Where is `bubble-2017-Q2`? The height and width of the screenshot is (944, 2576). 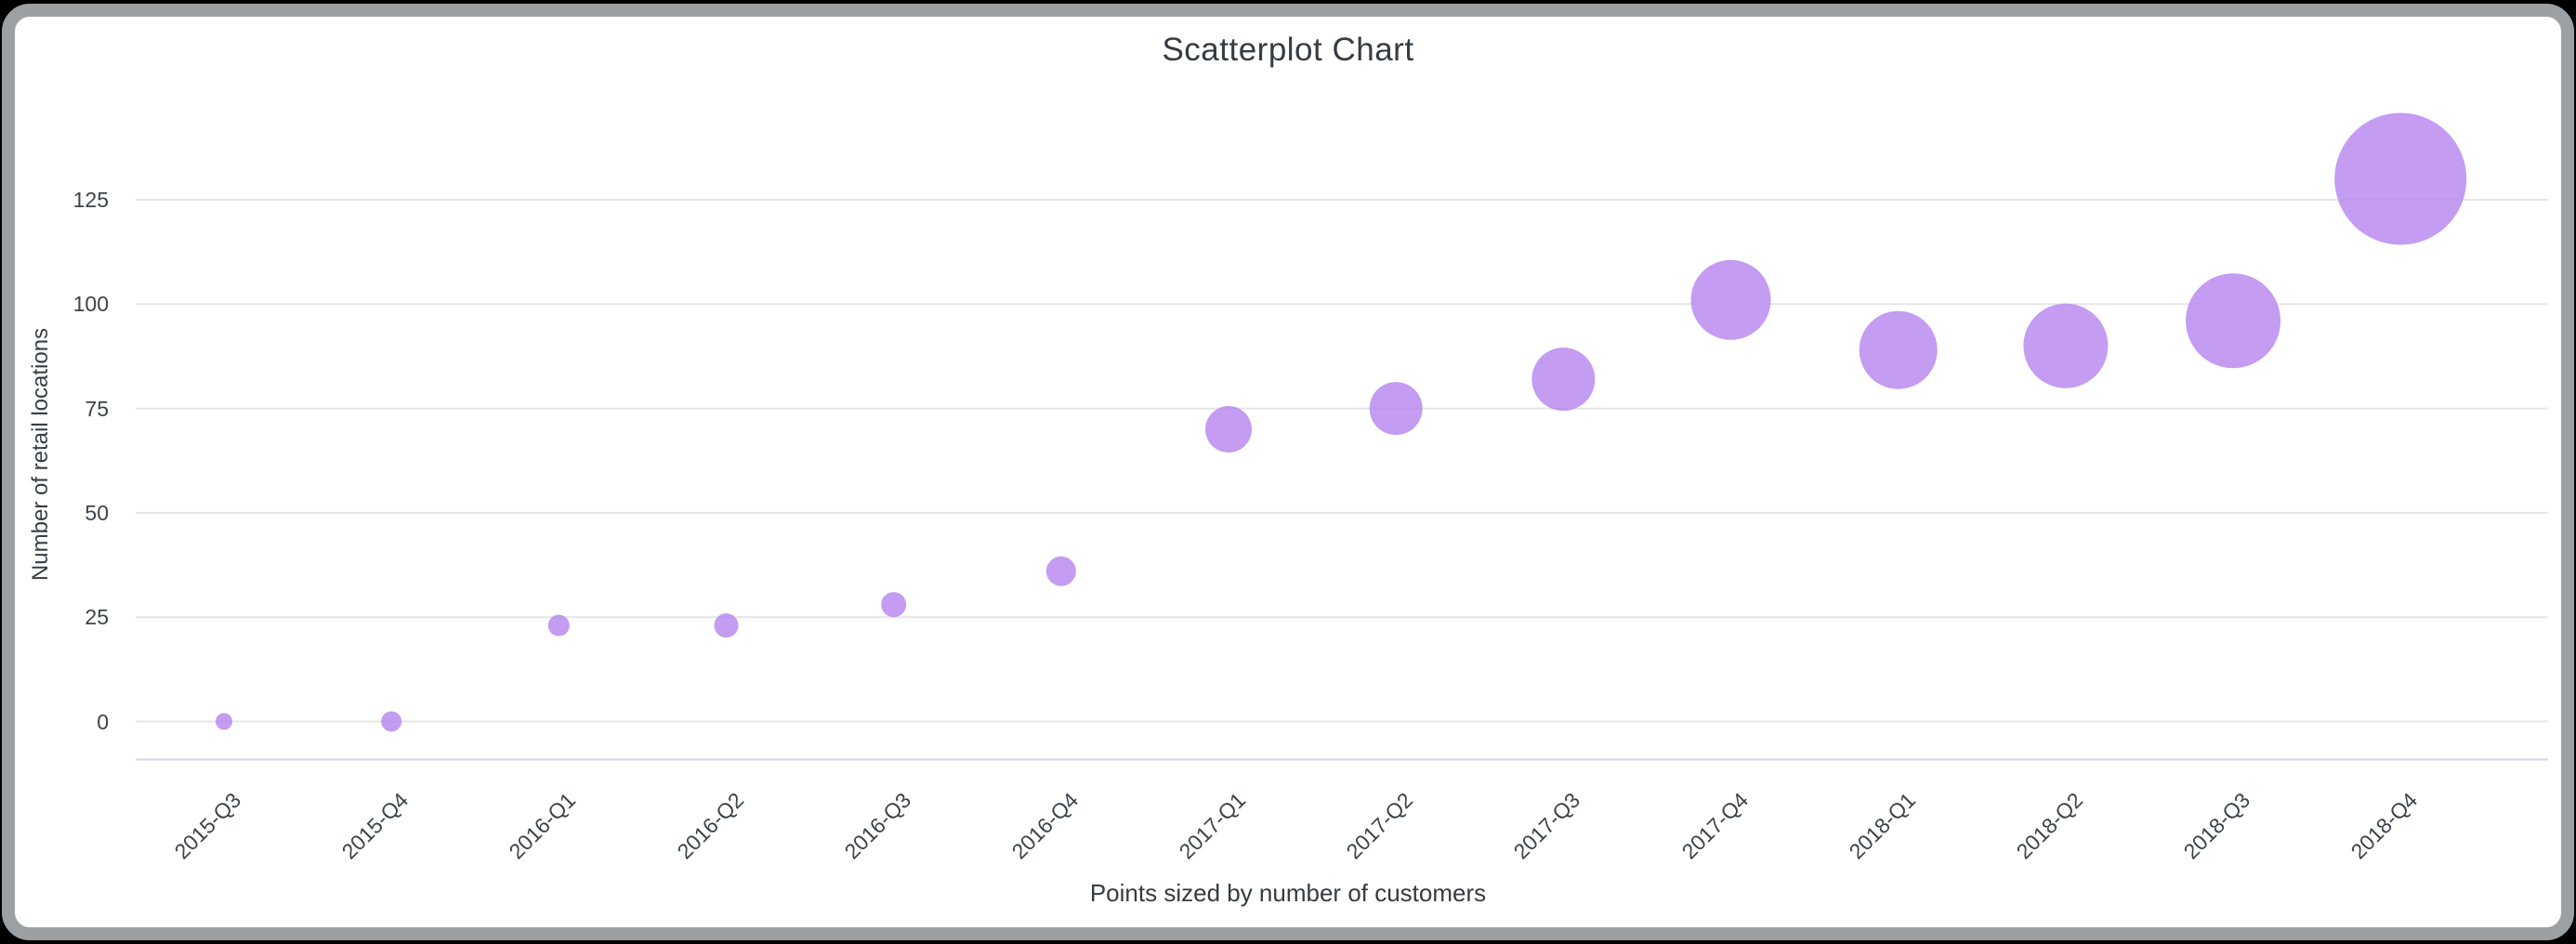 bubble-2017-Q2 is located at coordinates (1396, 409).